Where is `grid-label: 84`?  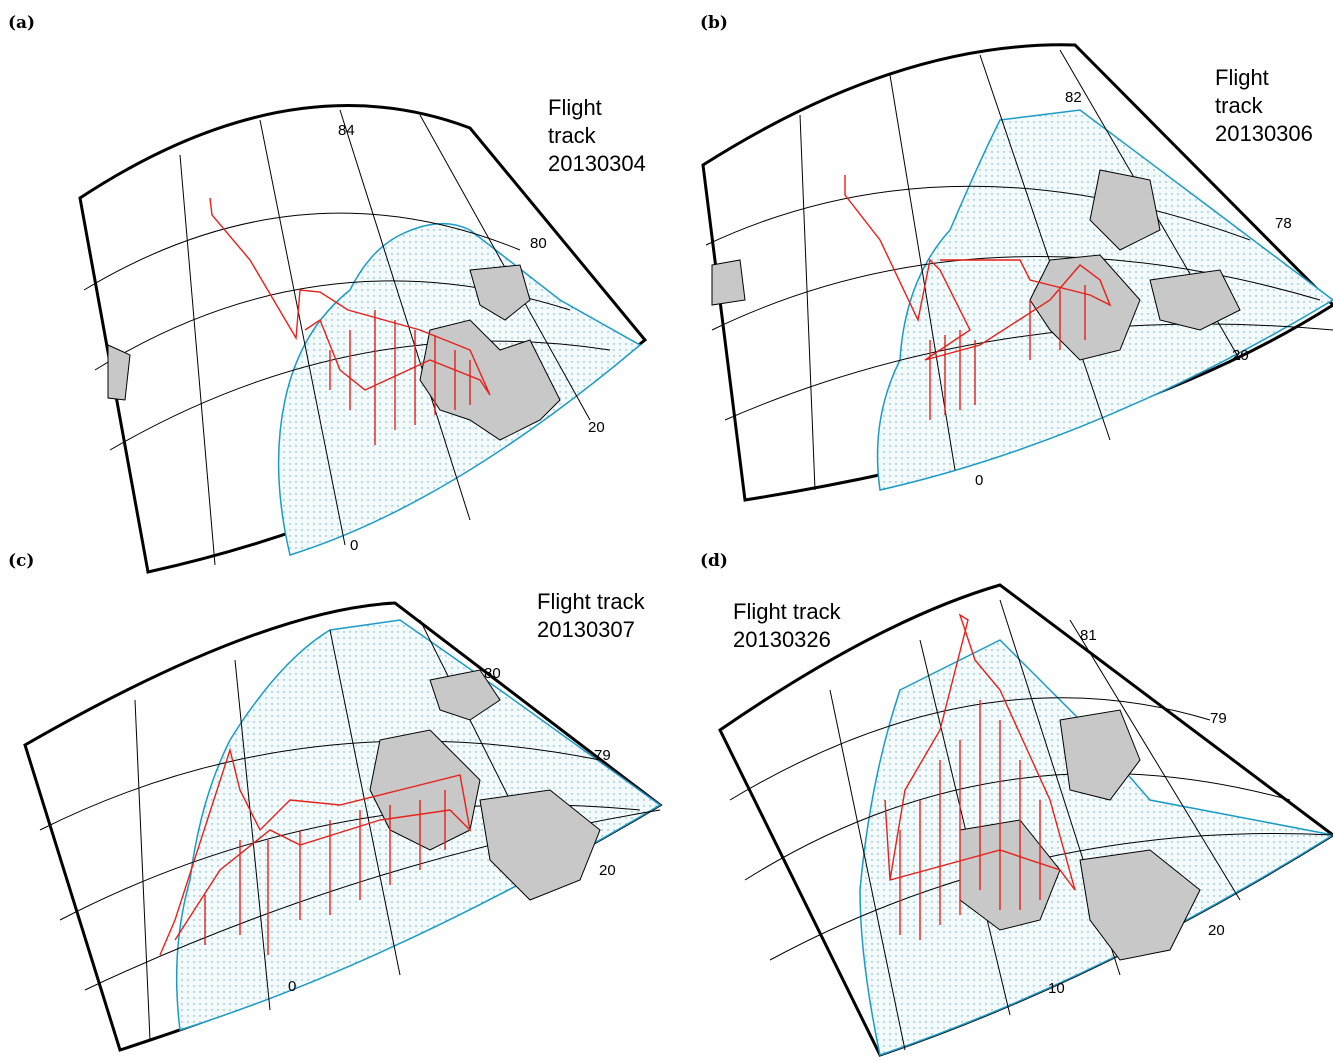
grid-label: 84 is located at coordinates (346, 130).